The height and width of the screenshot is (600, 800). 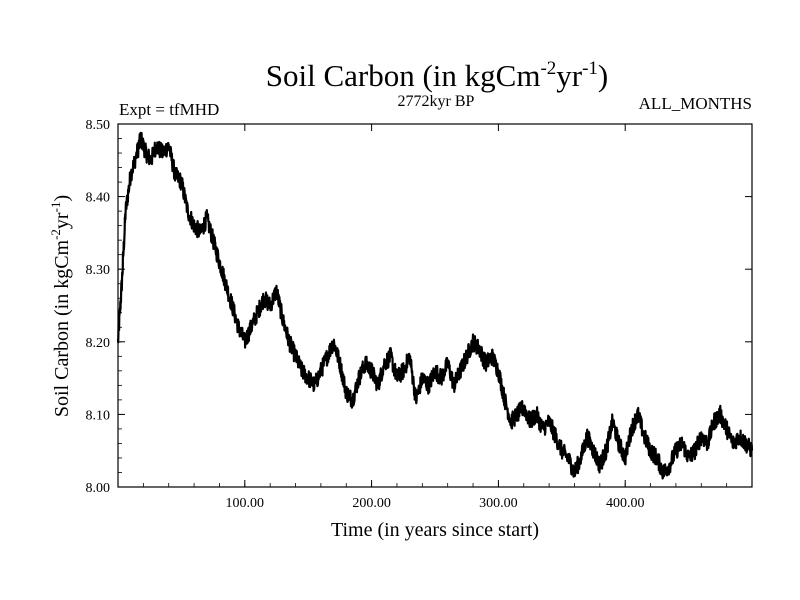 What do you see at coordinates (435, 530) in the screenshot?
I see `x-axis-label: Time (in years since start)` at bounding box center [435, 530].